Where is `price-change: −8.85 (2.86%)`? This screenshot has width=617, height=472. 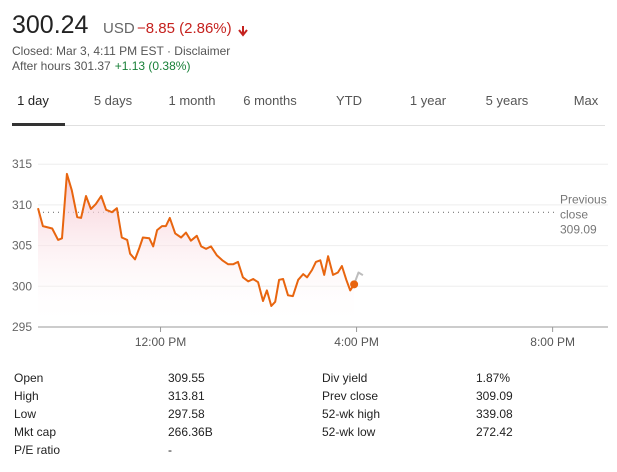 price-change: −8.85 (2.86%) is located at coordinates (184, 28).